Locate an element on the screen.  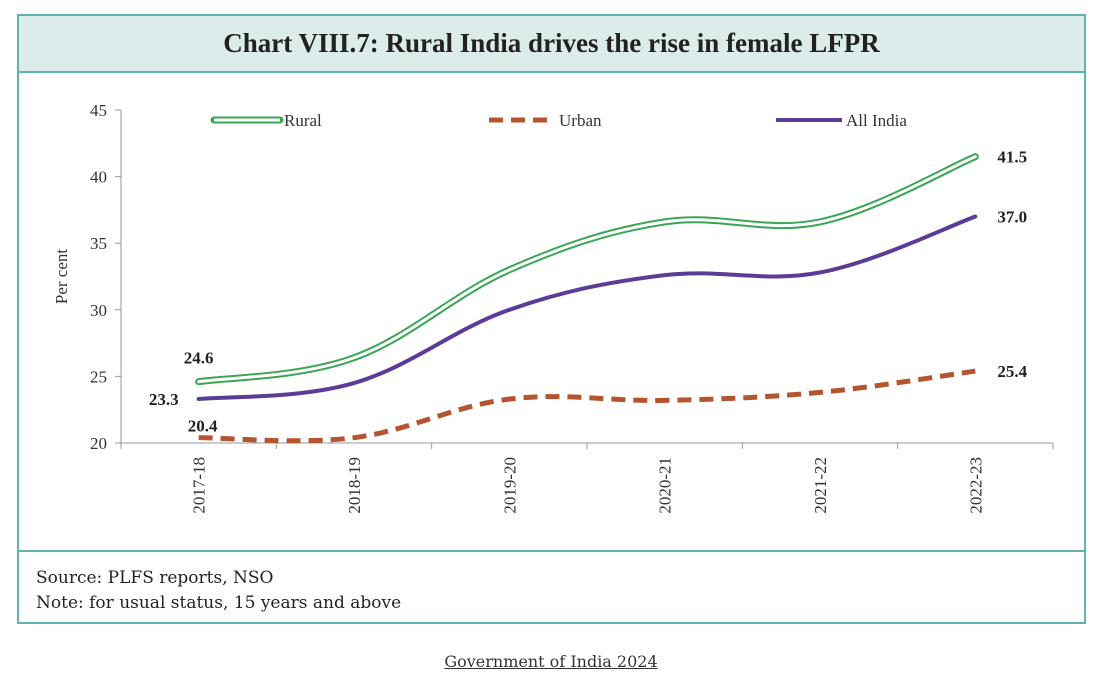
source-note: Source: PLFS reports, NSO is located at coordinates (155, 578).